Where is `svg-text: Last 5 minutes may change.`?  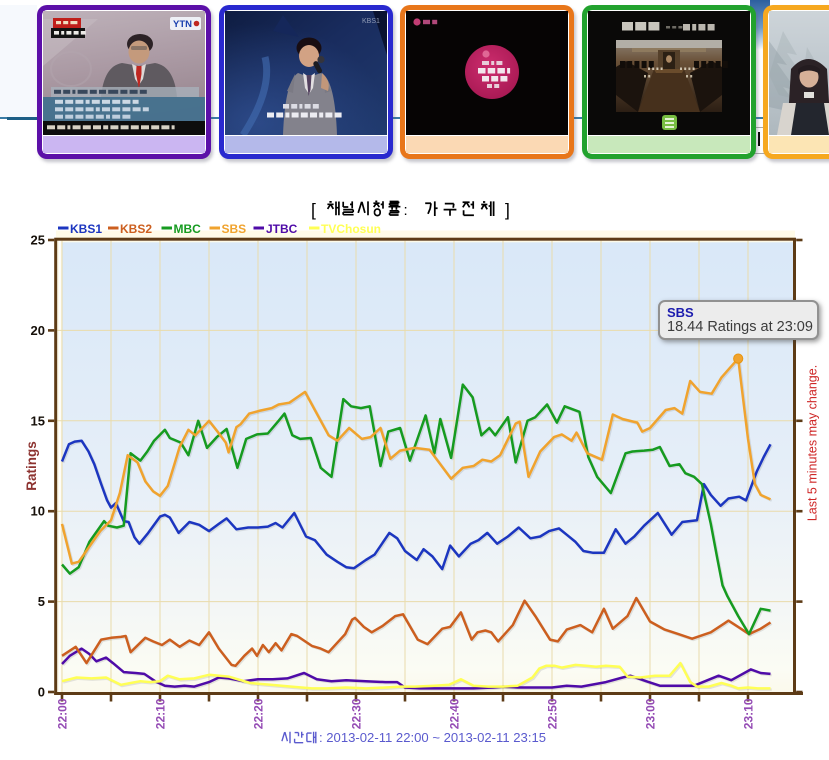 svg-text: Last 5 minutes may change. is located at coordinates (813, 443).